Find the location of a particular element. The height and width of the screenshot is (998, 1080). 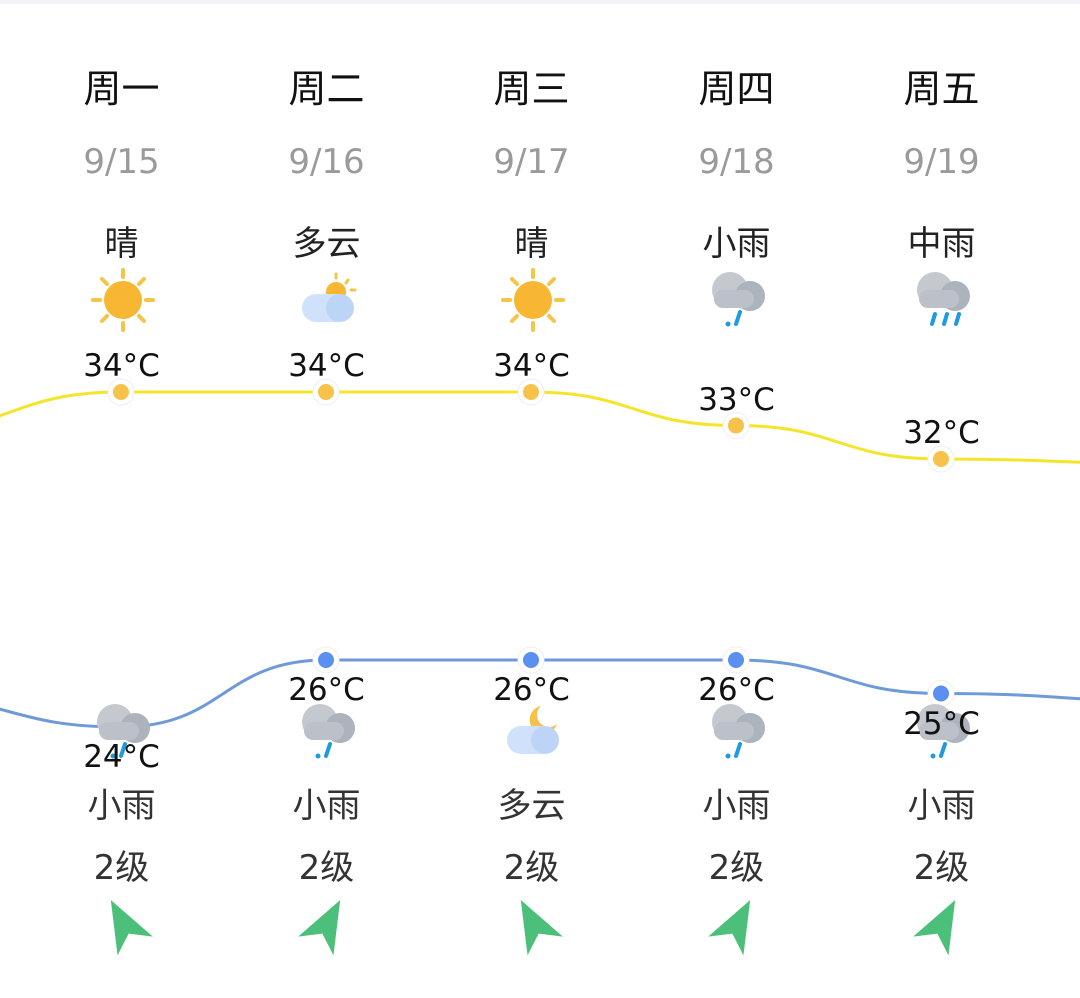

cloudy-night-icon is located at coordinates (533, 732).